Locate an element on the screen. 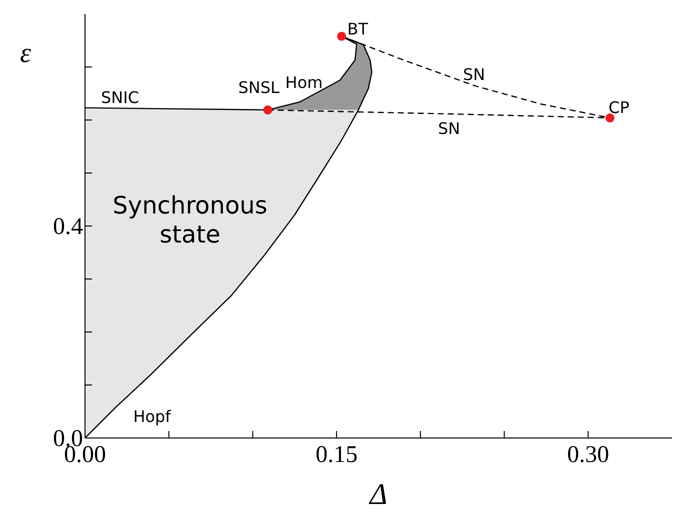 The width and height of the screenshot is (681, 512). x-tick-label: 0.30 is located at coordinates (588, 455).